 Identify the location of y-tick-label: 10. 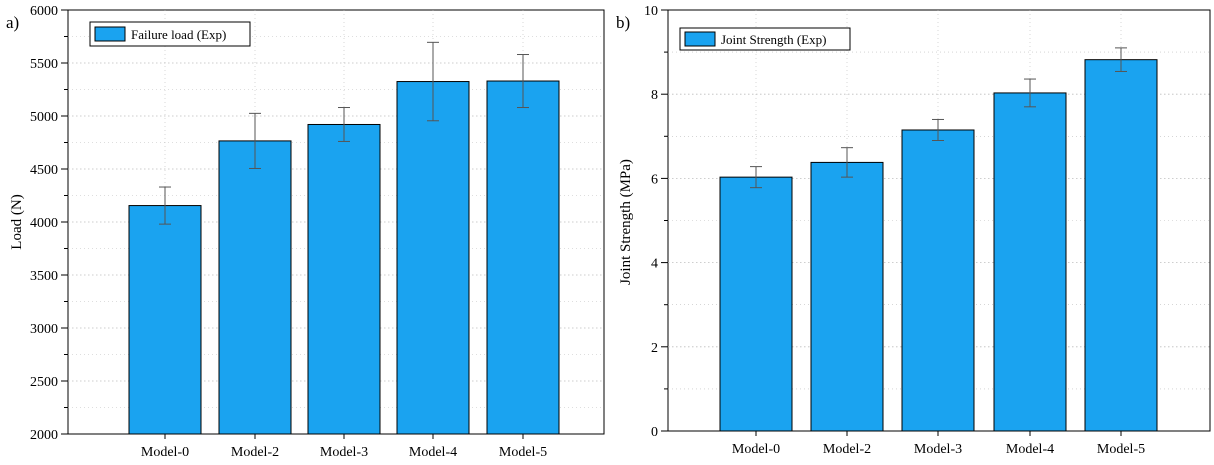
(651, 11).